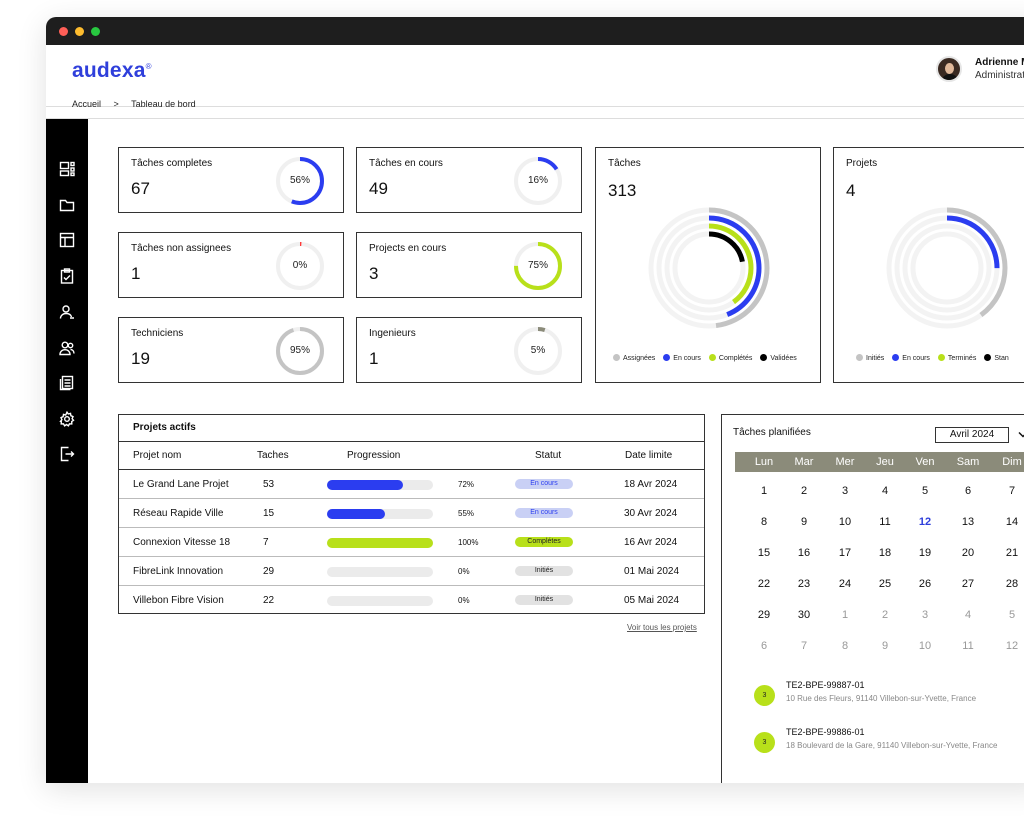 The height and width of the screenshot is (829, 1024). I want to click on project-name: FibreLink Innovation, so click(178, 571).